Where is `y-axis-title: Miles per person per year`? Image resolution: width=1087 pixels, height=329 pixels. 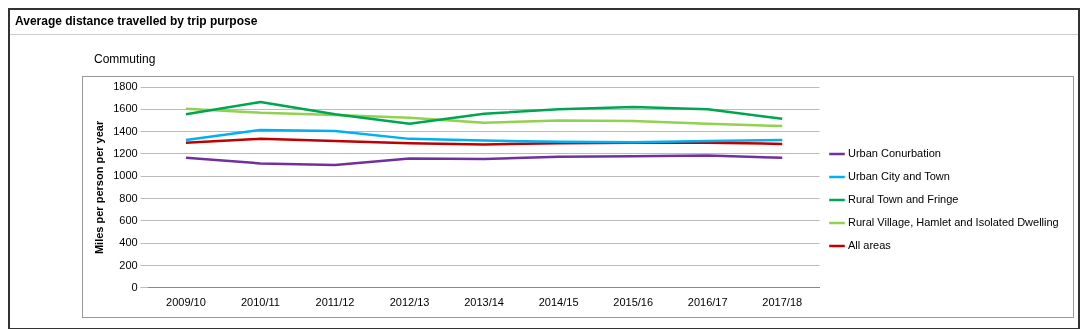
y-axis-title: Miles per person per year is located at coordinates (98, 187).